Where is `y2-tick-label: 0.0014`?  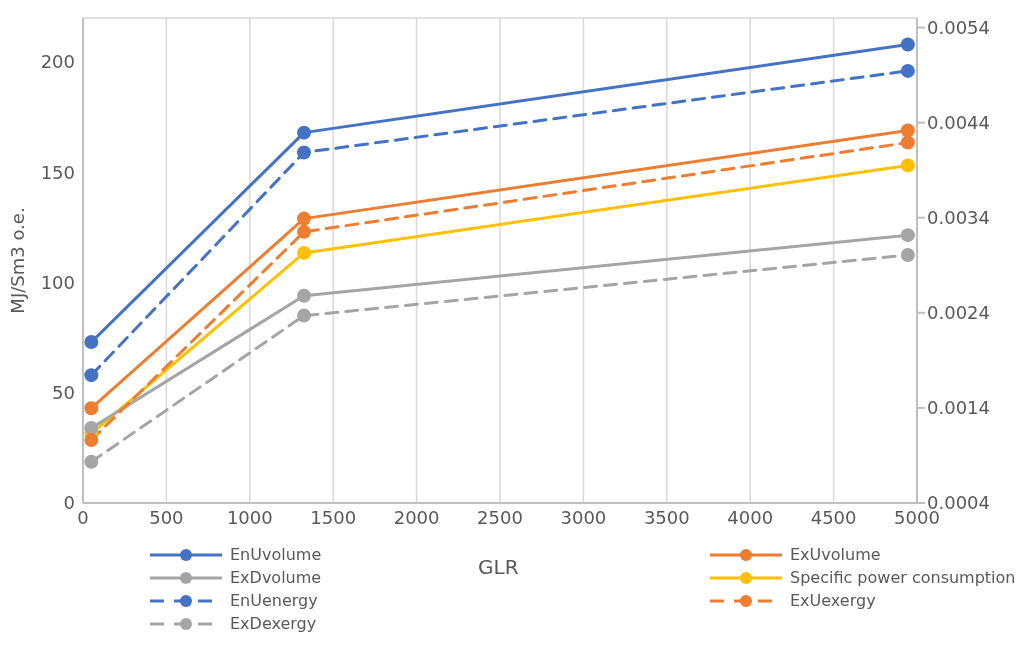 y2-tick-label: 0.0014 is located at coordinates (958, 408).